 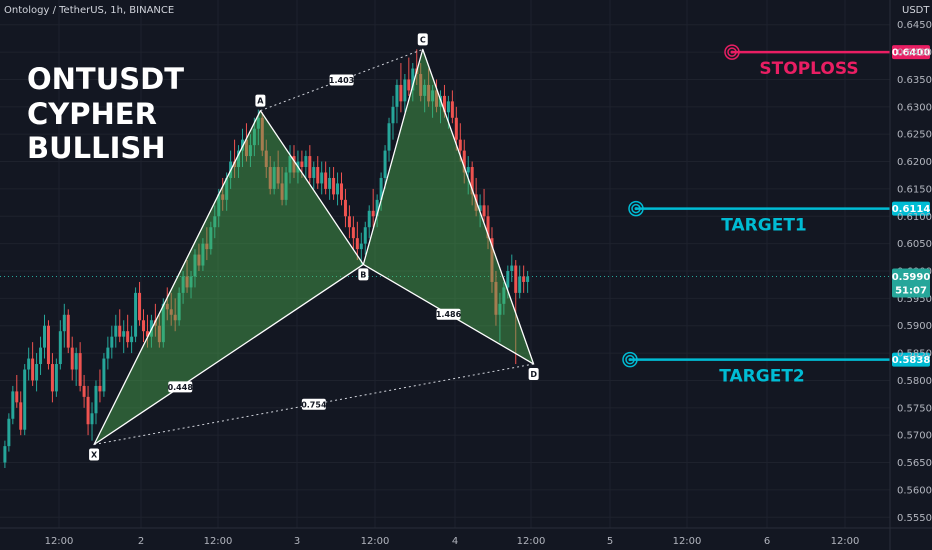 What do you see at coordinates (914, 490) in the screenshot?
I see `y-tick-label: 0.5600` at bounding box center [914, 490].